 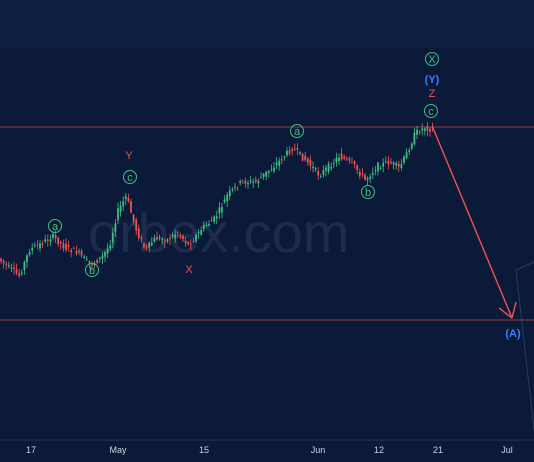 I want to click on x-tick-label: 12, so click(x=379, y=450).